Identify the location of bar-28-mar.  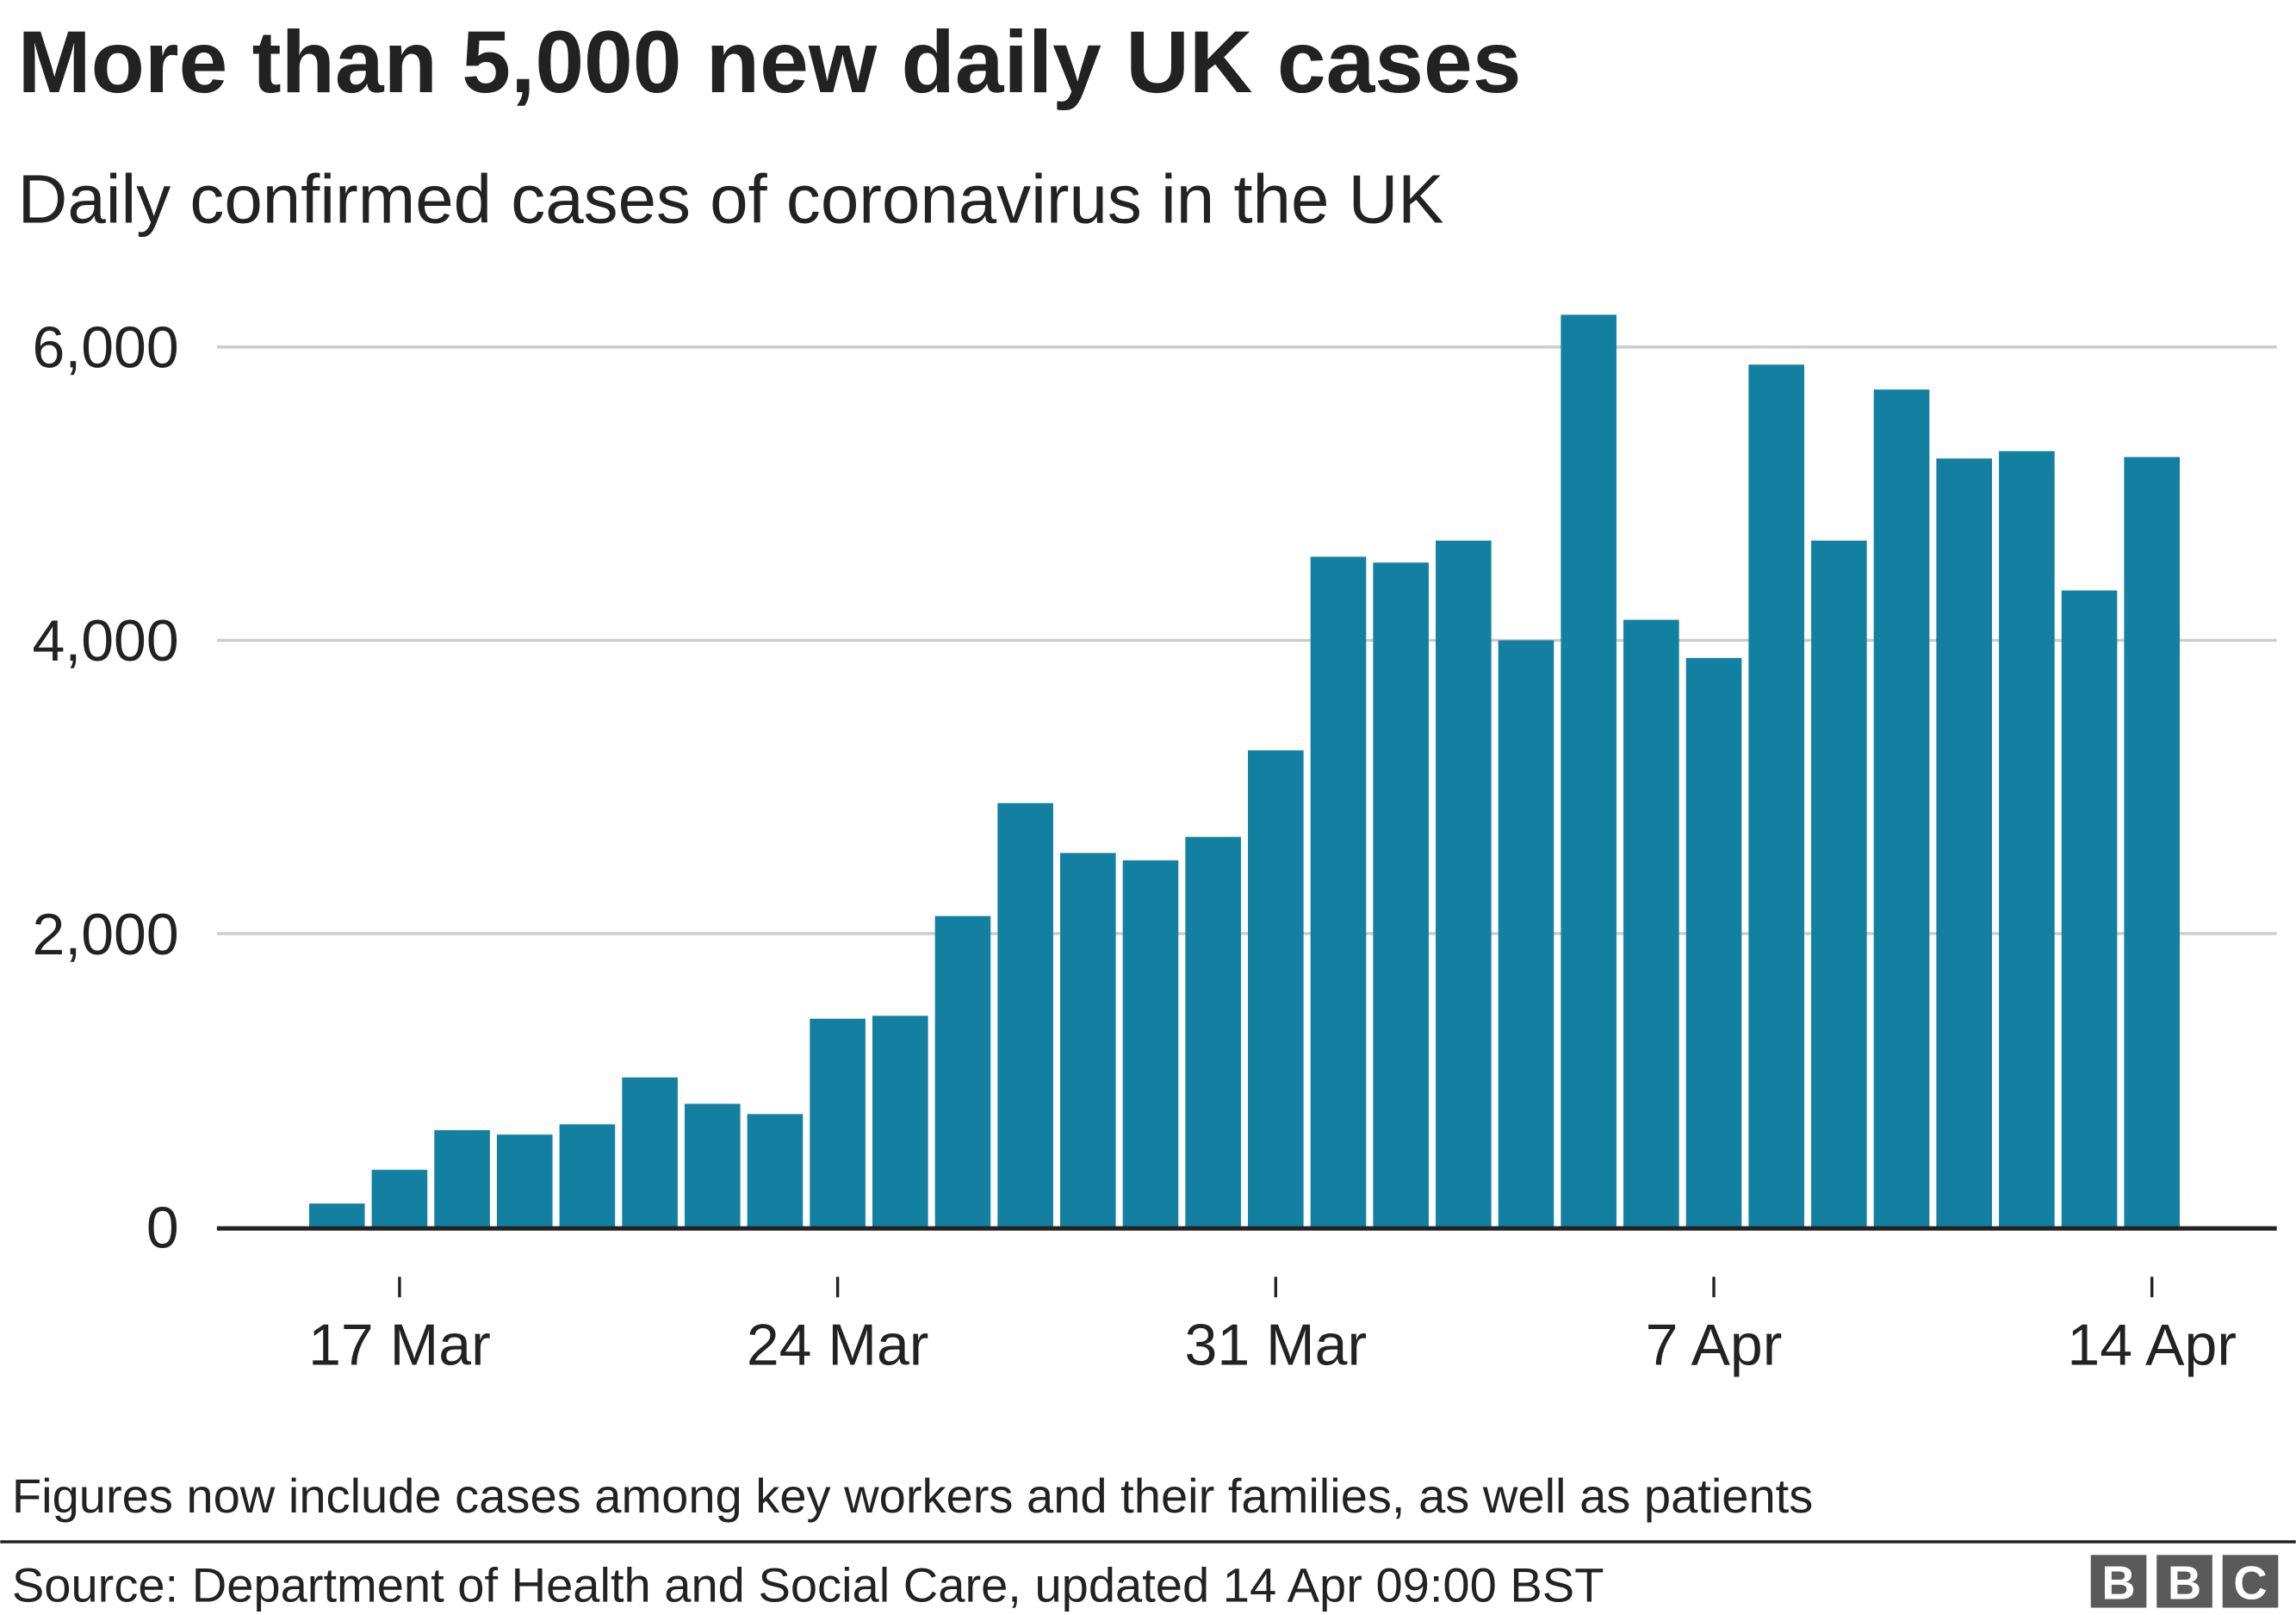
(1088, 1040).